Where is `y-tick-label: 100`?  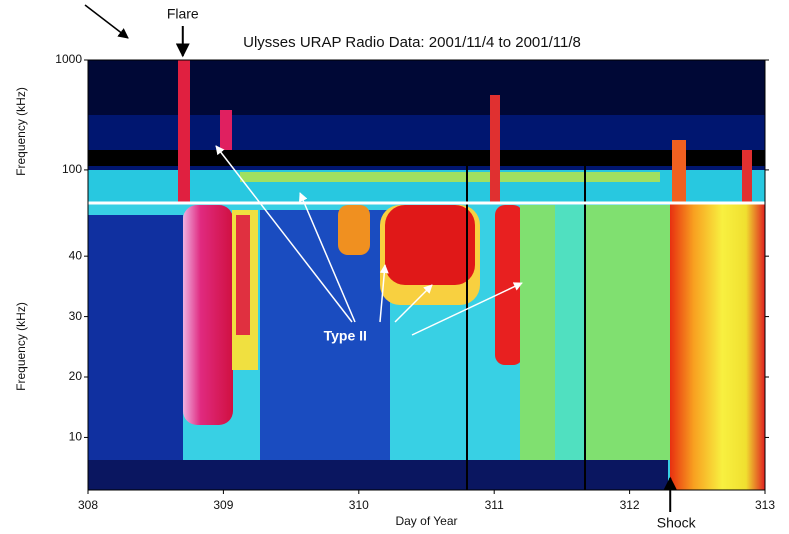 y-tick-label: 100 is located at coordinates (72, 169).